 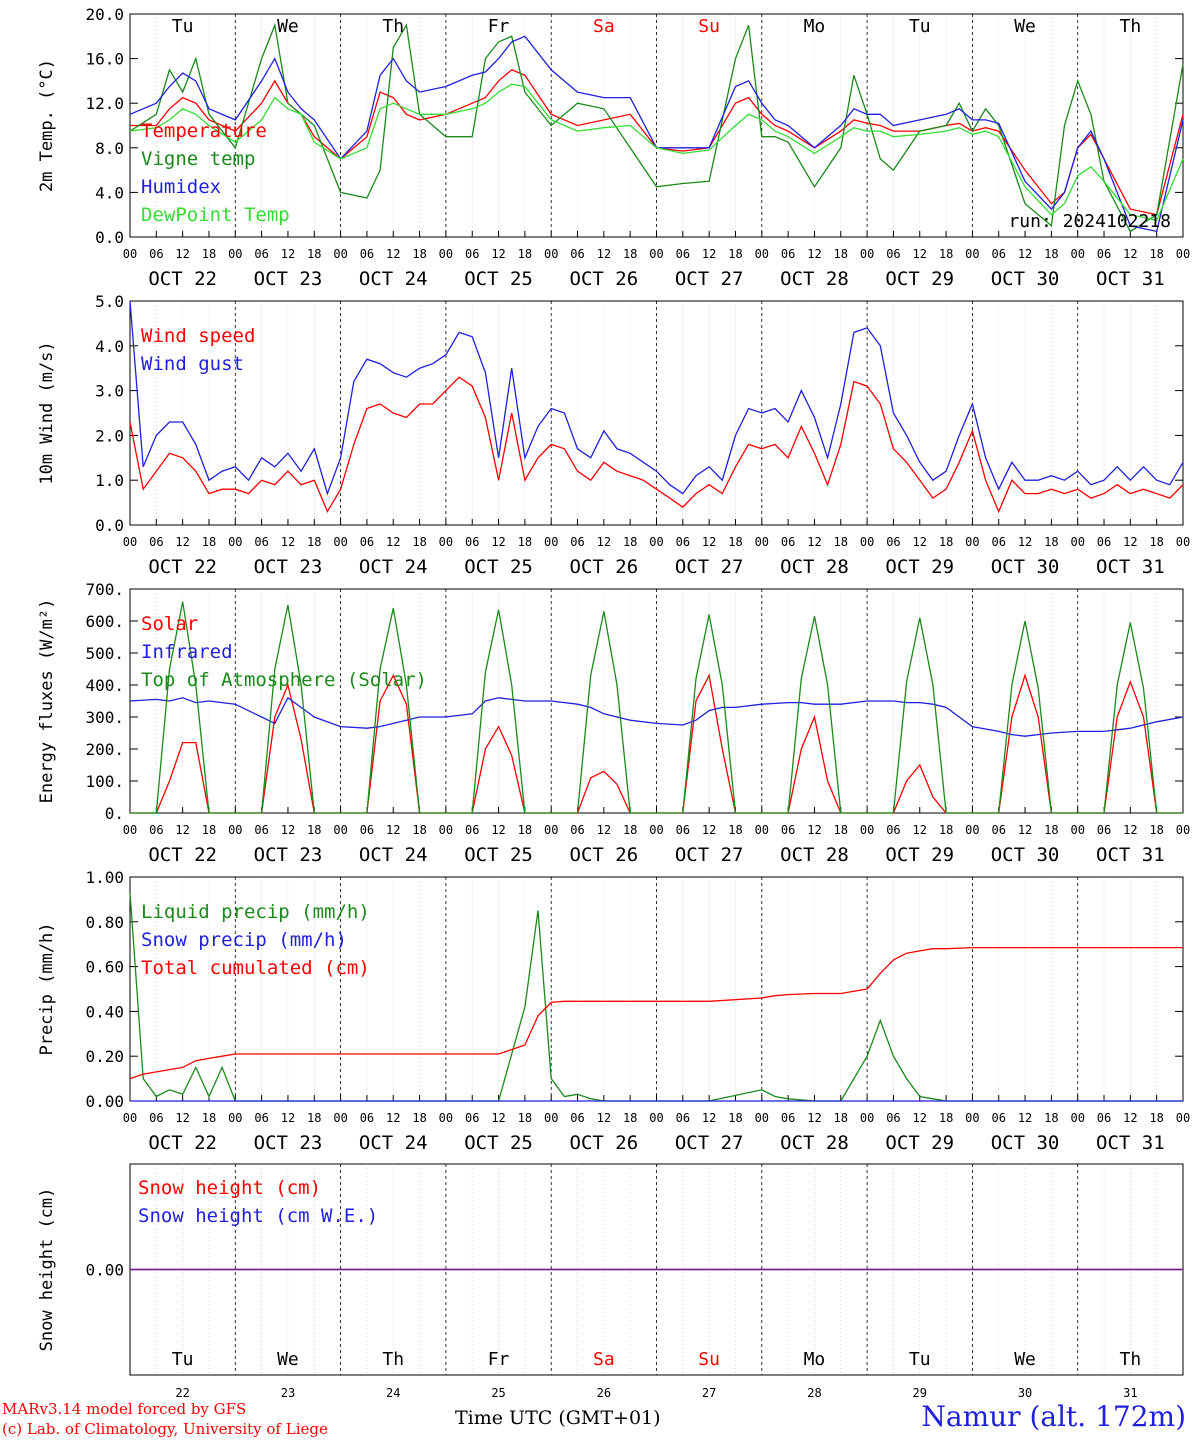 I want to click on y-tick-label: 8.0, so click(x=109, y=148).